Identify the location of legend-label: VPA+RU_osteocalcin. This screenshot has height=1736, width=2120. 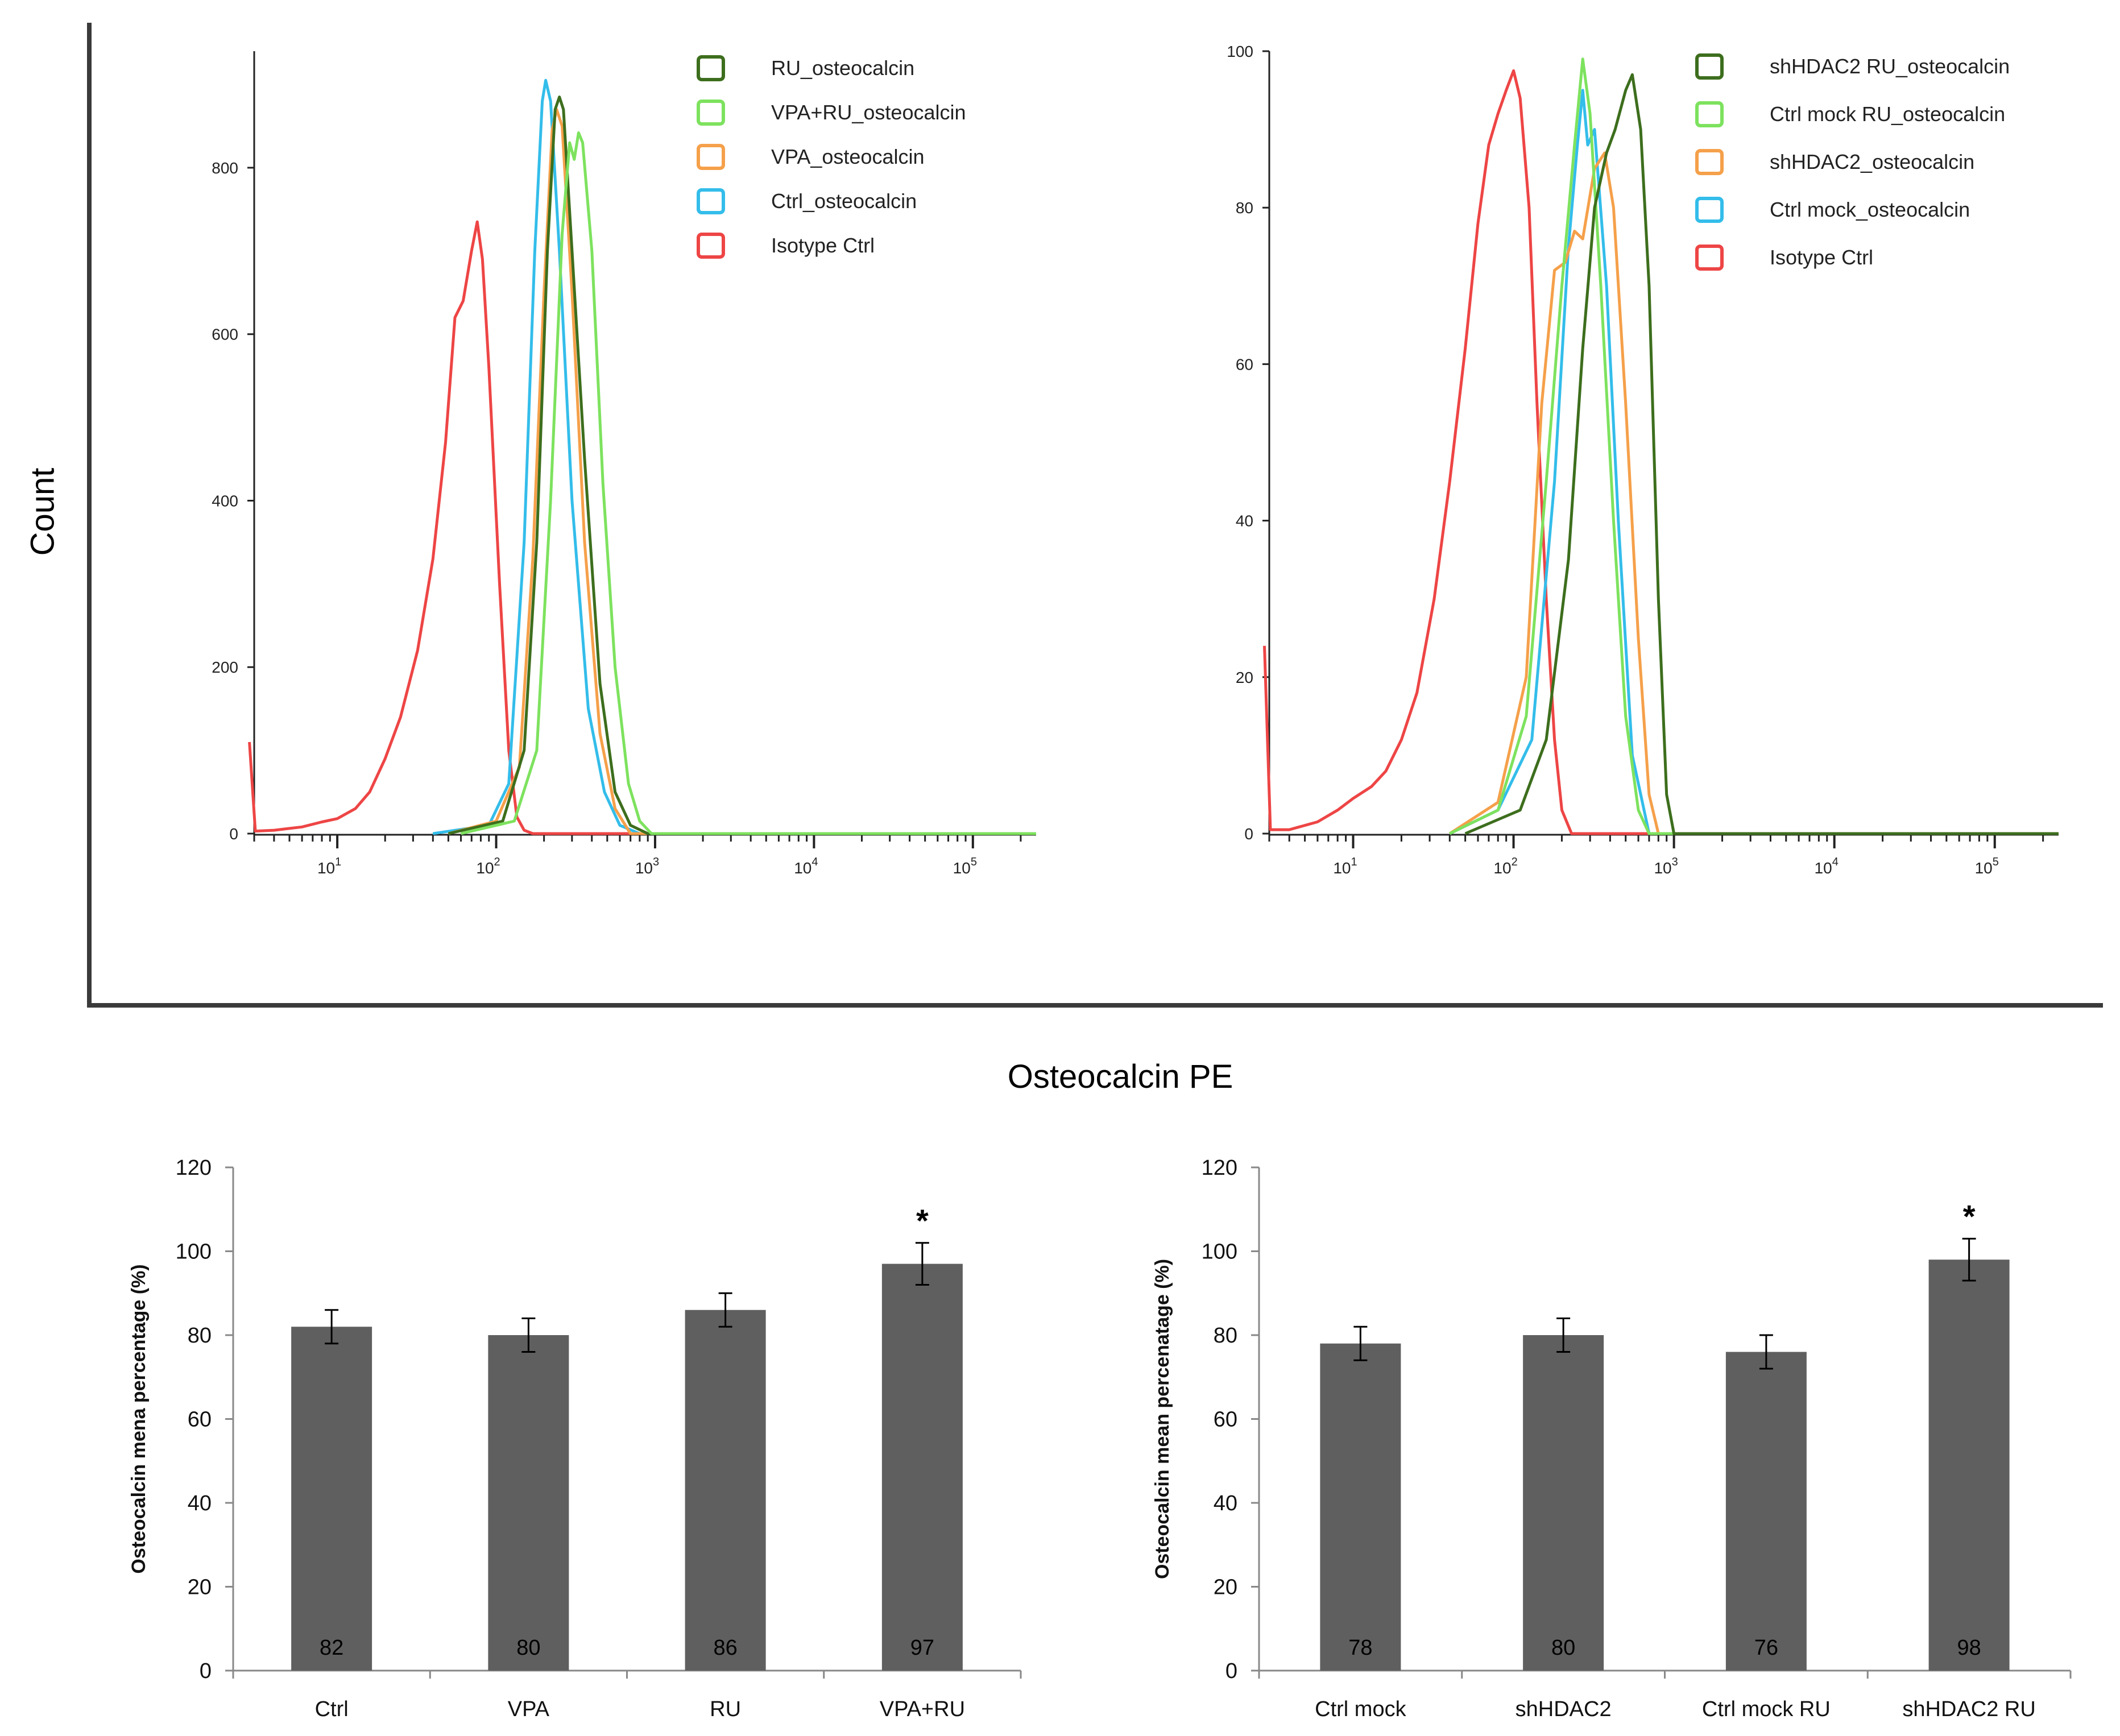
(869, 112).